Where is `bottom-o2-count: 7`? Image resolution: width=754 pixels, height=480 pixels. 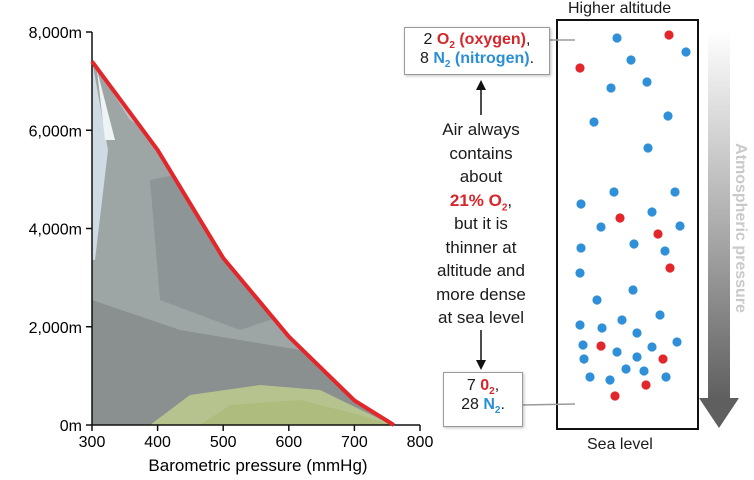
bottom-o2-count: 7 is located at coordinates (471, 385).